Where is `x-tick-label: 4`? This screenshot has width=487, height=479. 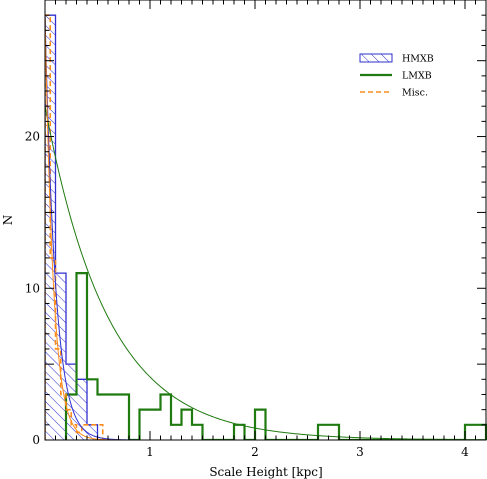
x-tick-label: 4 is located at coordinates (465, 452).